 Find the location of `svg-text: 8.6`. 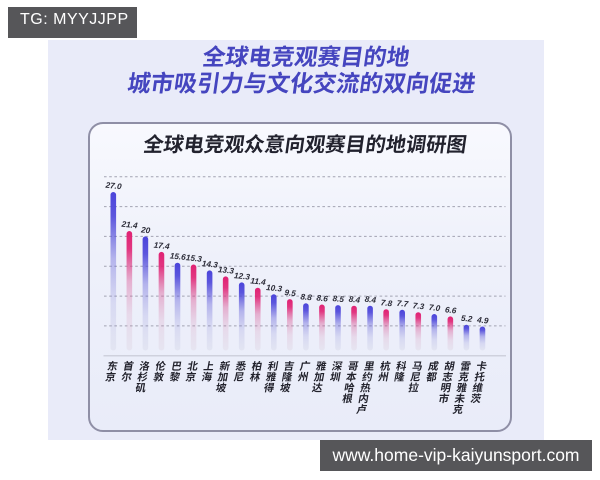

svg-text: 8.6 is located at coordinates (322, 298).